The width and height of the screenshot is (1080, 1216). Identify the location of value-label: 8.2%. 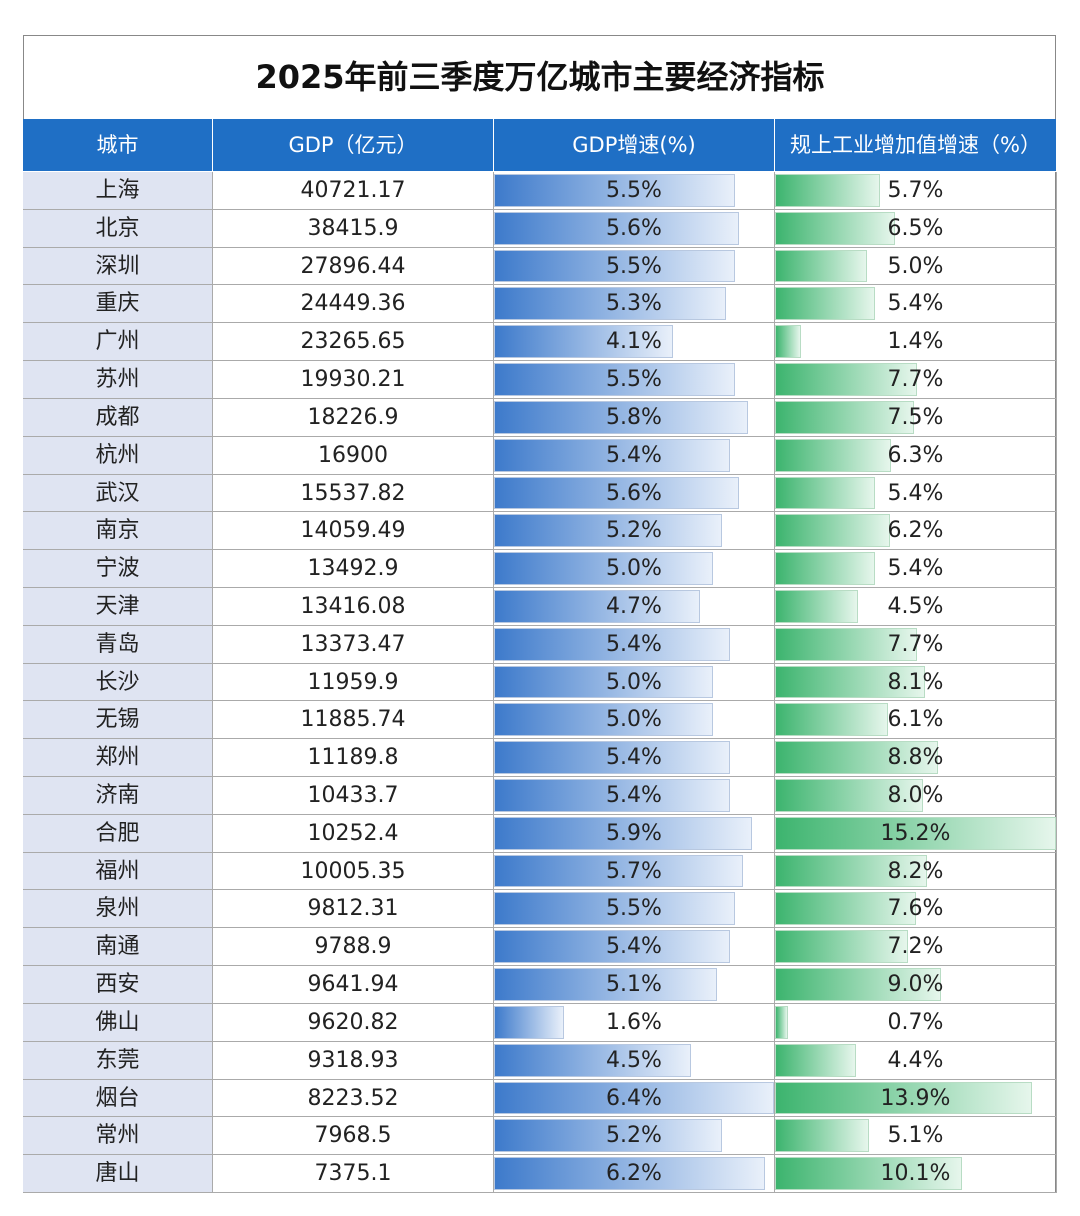
(915, 871).